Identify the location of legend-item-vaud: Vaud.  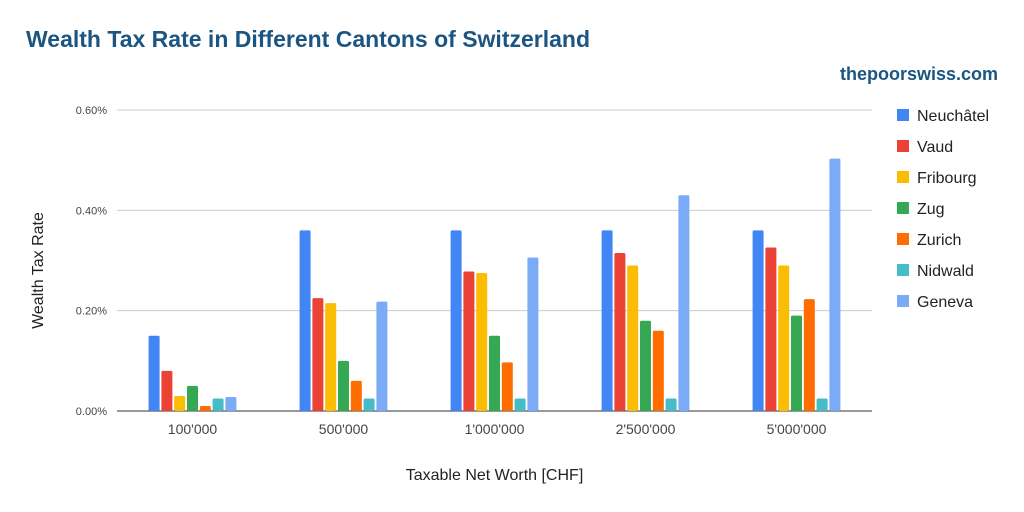
(925, 147).